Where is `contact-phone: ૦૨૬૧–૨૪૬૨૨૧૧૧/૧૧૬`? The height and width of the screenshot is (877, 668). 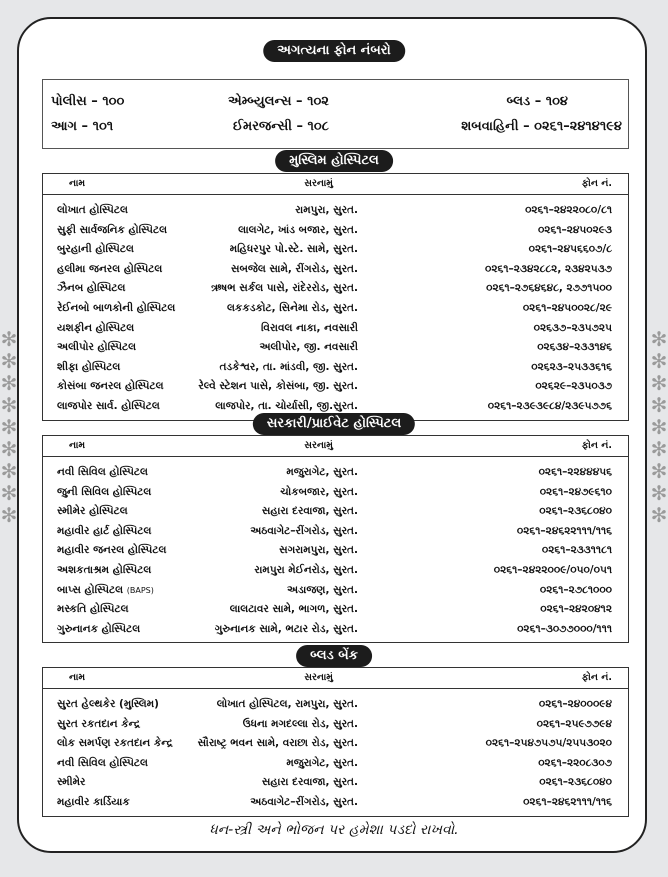 contact-phone: ૦૨૬૧–૨૪૬૨૨૧૧૧/૧૧૬ is located at coordinates (564, 530).